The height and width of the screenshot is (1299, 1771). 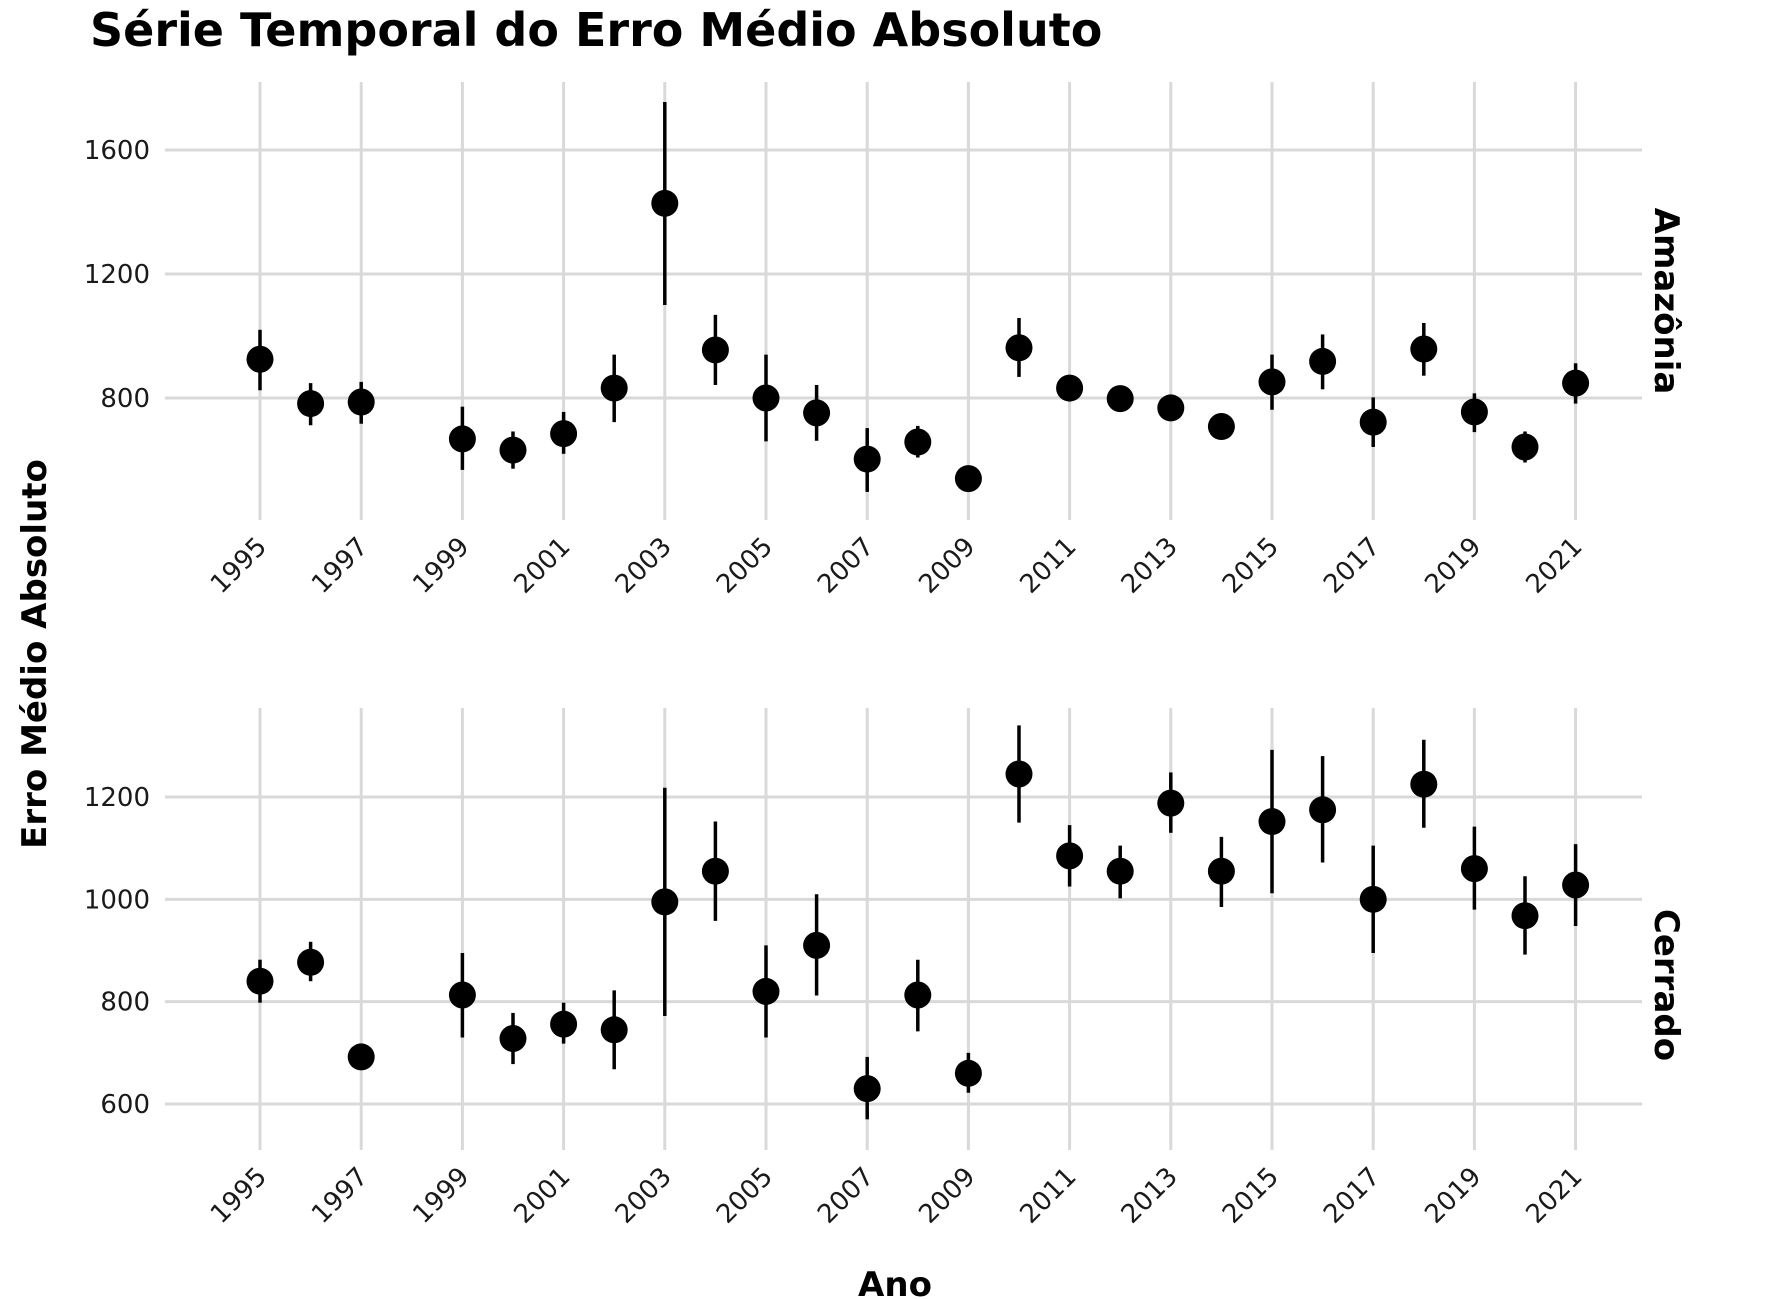 What do you see at coordinates (125, 1105) in the screenshot?
I see `y-tick-label: 600` at bounding box center [125, 1105].